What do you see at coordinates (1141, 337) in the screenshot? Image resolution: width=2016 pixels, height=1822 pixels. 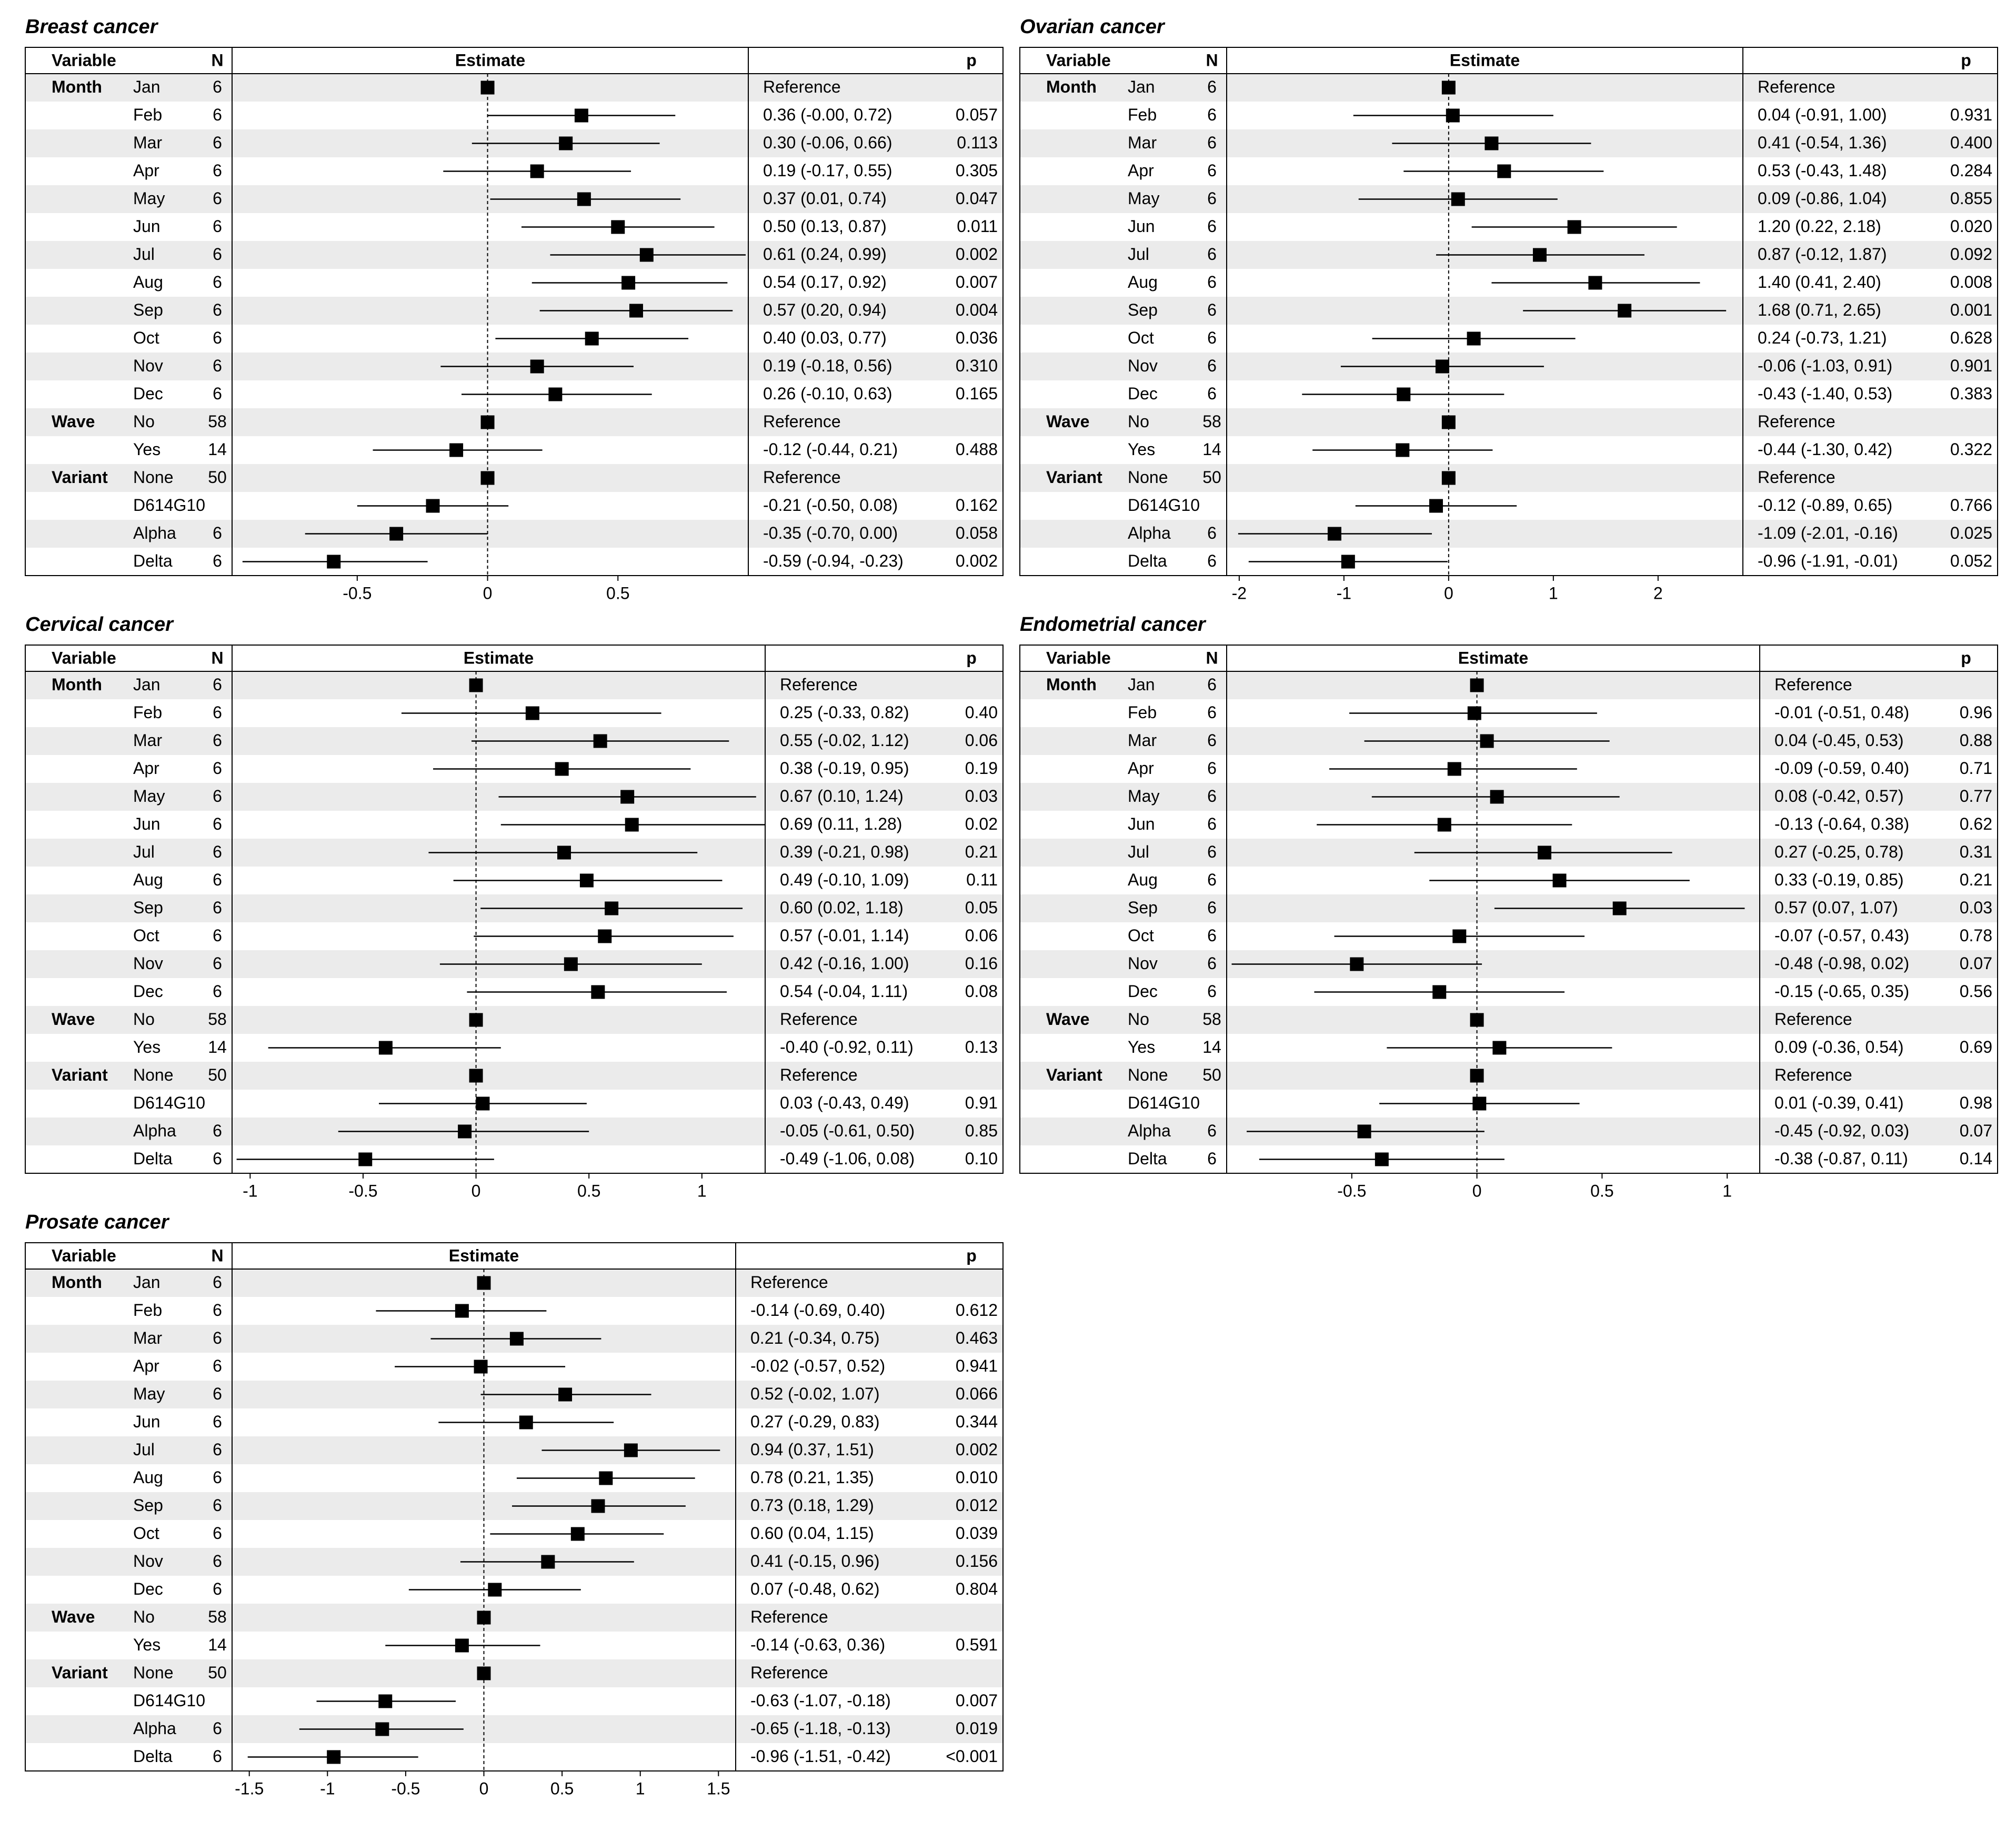 I see `row-level-label: Oct` at bounding box center [1141, 337].